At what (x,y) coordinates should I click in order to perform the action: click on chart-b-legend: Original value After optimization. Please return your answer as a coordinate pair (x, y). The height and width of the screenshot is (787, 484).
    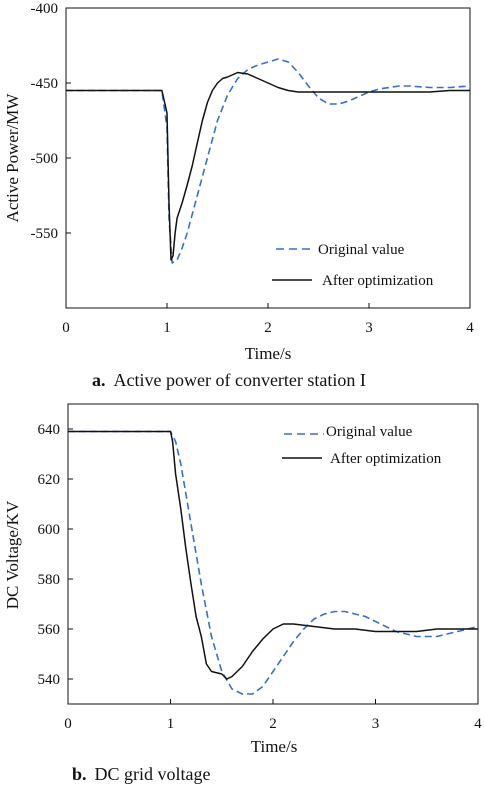
    Looking at the image, I should click on (362, 445).